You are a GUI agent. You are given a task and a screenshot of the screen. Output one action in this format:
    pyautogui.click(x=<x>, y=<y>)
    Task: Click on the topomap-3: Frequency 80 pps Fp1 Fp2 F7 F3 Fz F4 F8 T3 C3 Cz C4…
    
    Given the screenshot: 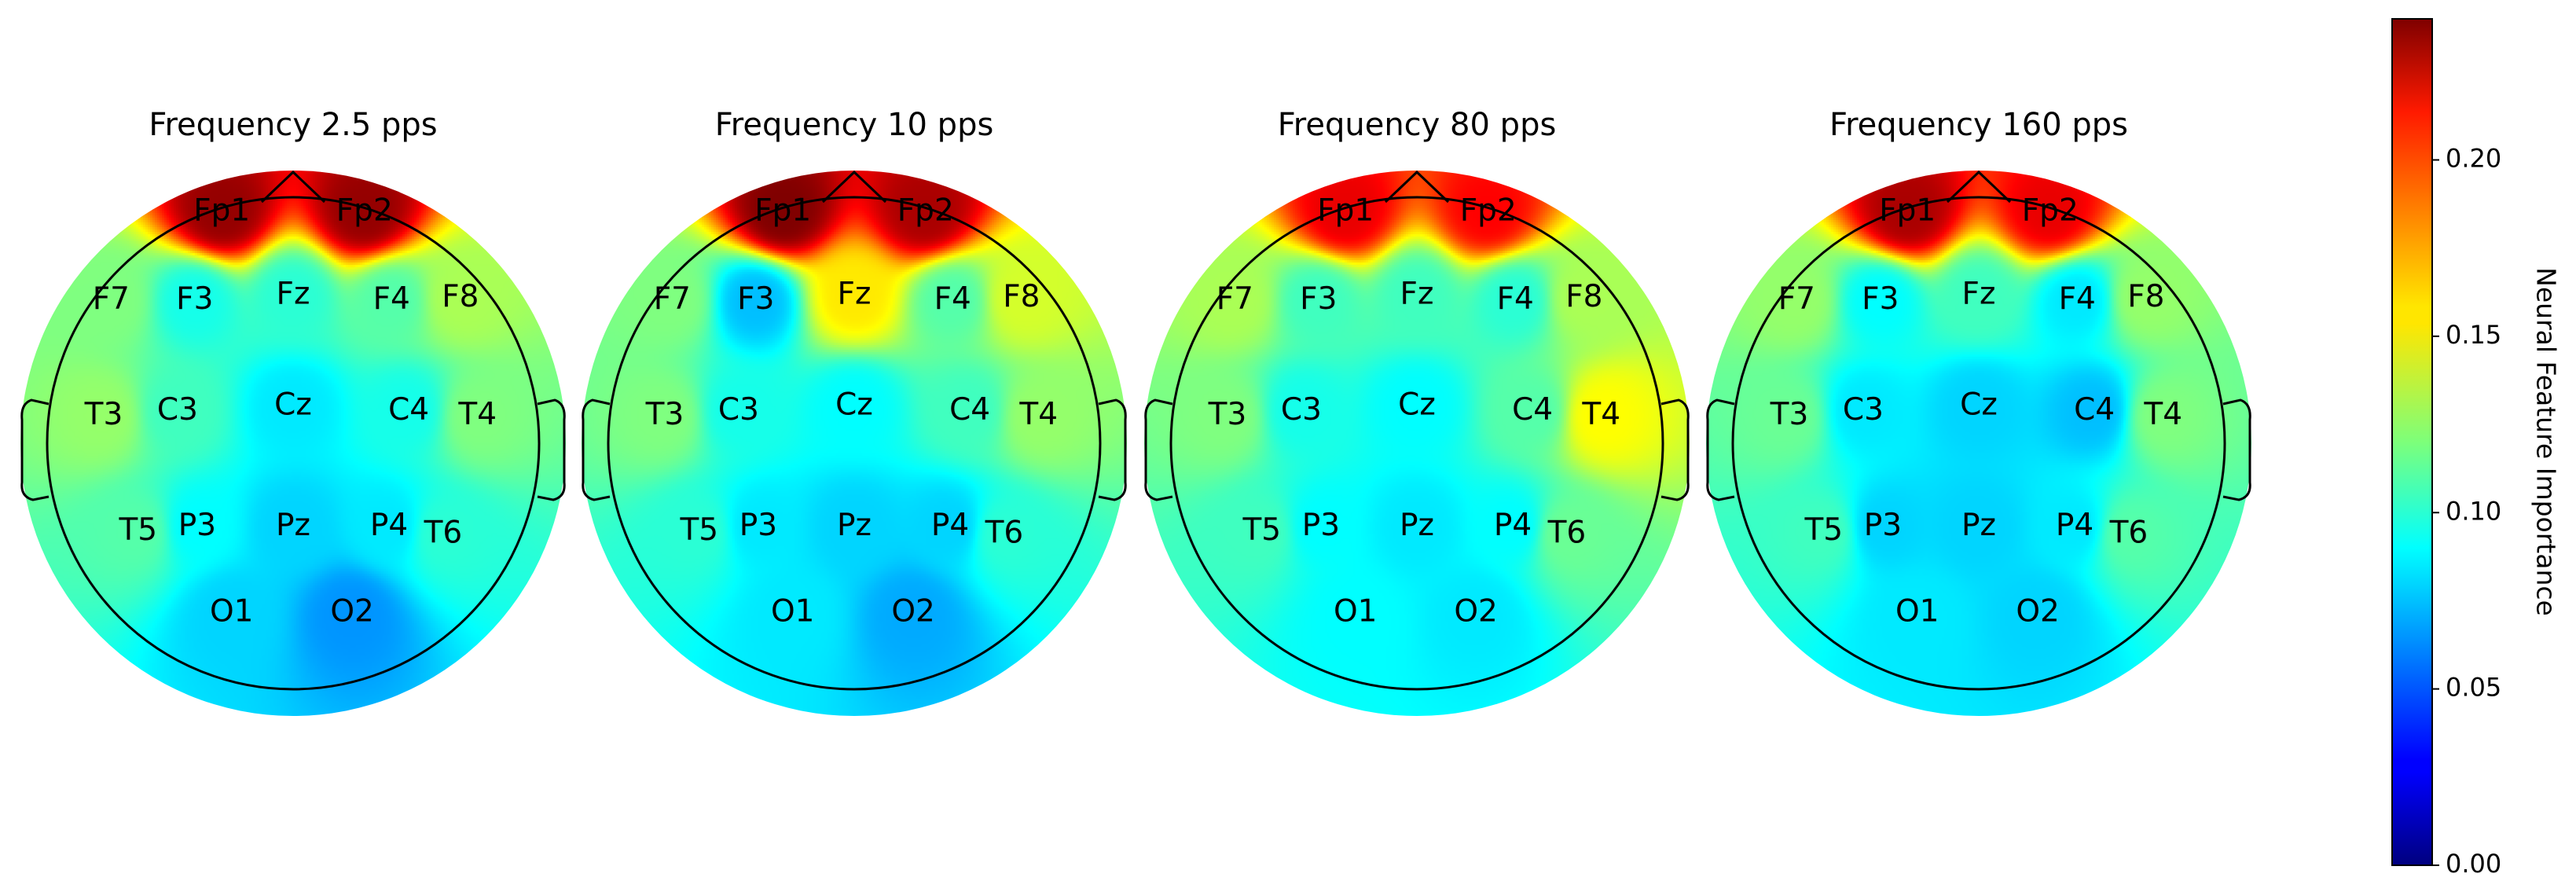 What is the action you would take?
    pyautogui.click(x=1417, y=411)
    